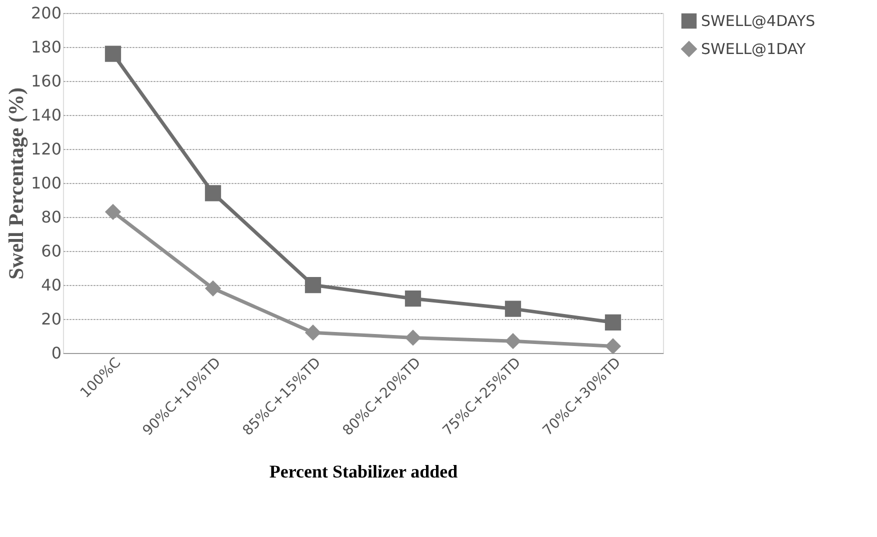 Image resolution: width=877 pixels, height=537 pixels. I want to click on y-tick-label: 0, so click(56, 353).